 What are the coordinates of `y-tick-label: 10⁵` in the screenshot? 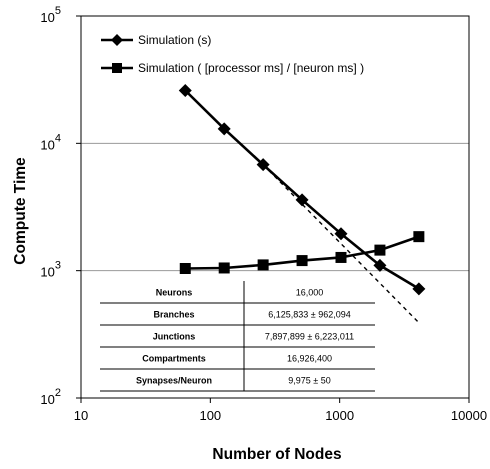 It's located at (50, 15).